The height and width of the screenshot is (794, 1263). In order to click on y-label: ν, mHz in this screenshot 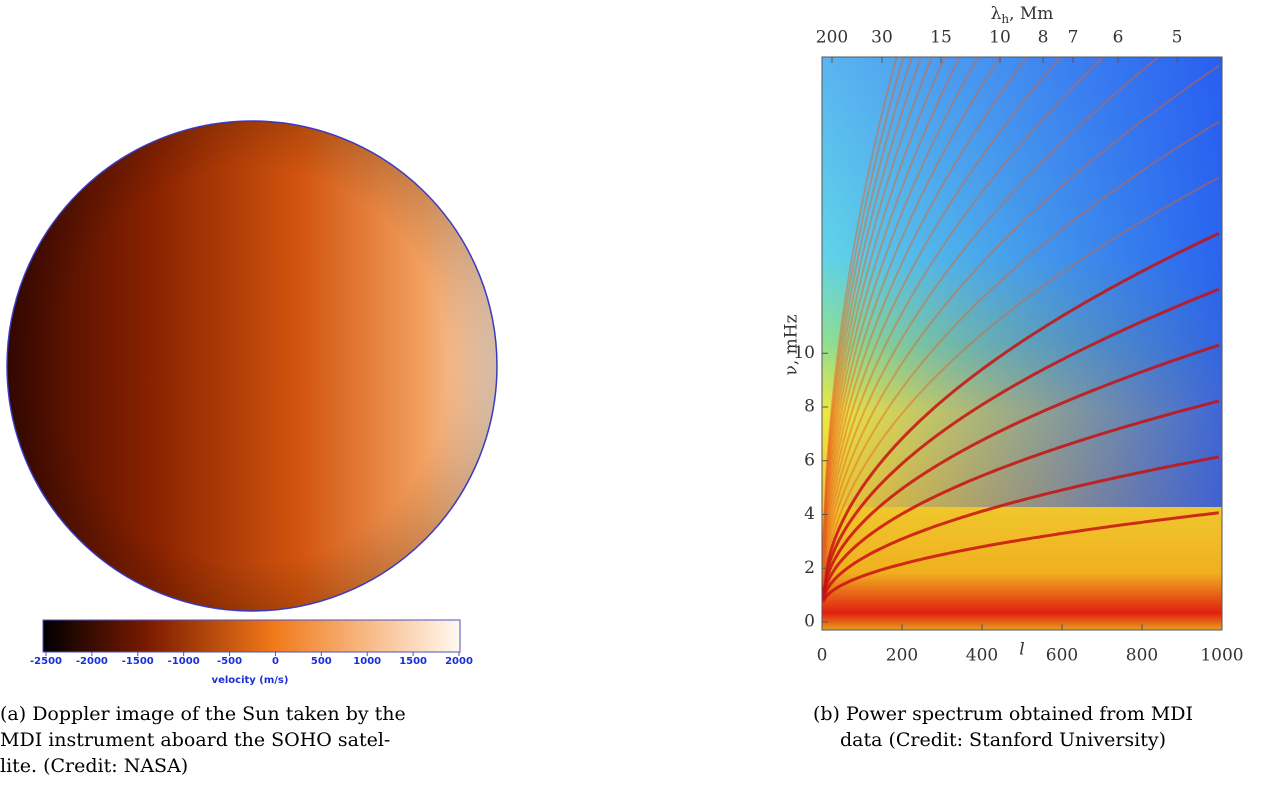, I will do `click(792, 344)`.